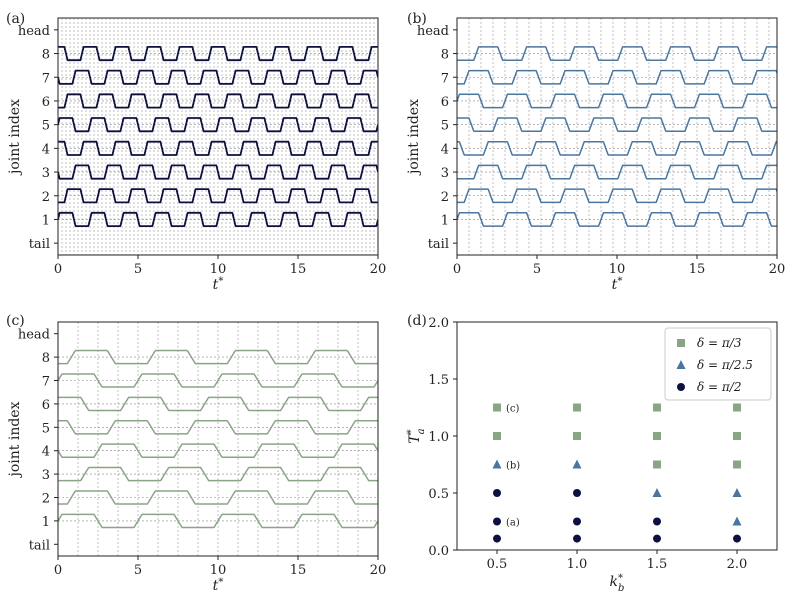  Describe the element at coordinates (218, 136) in the screenshot. I see `series-a` at that location.